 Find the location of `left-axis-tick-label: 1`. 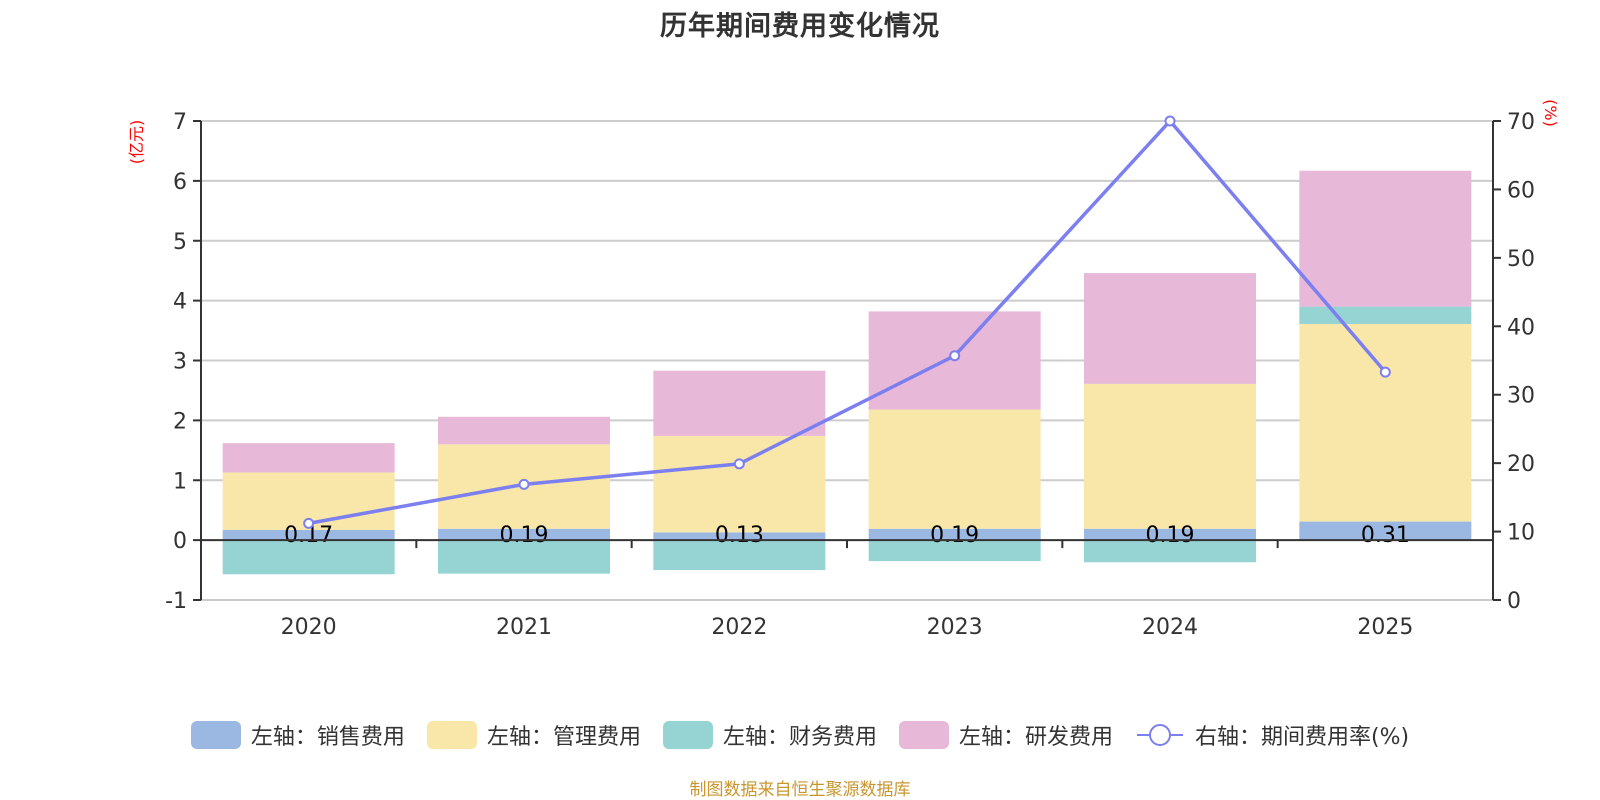

left-axis-tick-label: 1 is located at coordinates (180, 481).